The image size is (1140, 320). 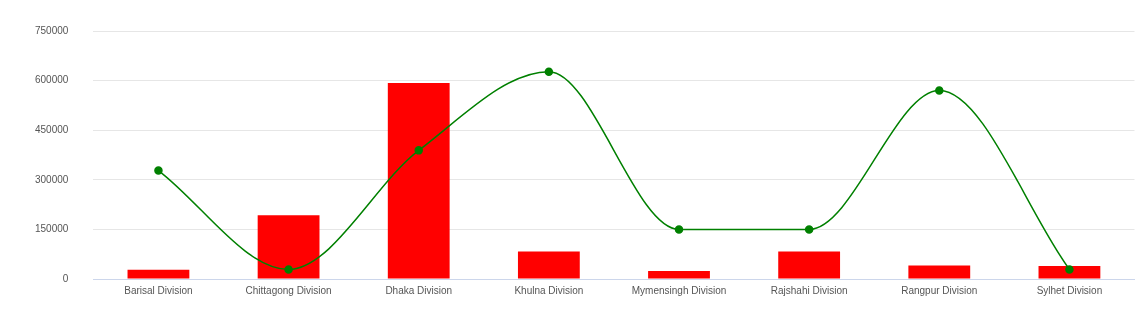 I want to click on x-tick-label: Dhaka Division, so click(x=419, y=290).